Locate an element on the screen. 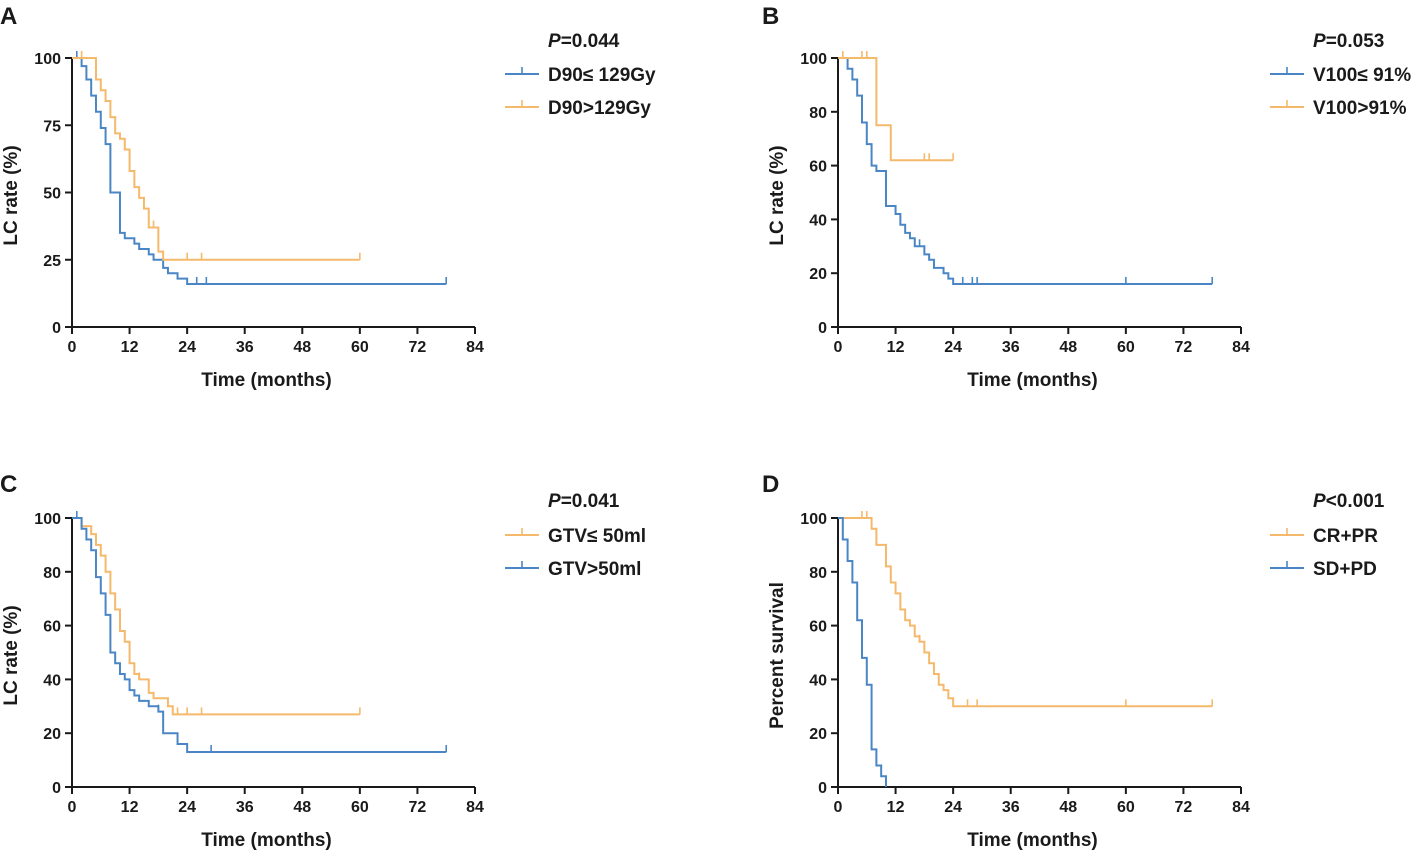 This screenshot has width=1418, height=850. y-axis-title: Percent survival is located at coordinates (777, 655).